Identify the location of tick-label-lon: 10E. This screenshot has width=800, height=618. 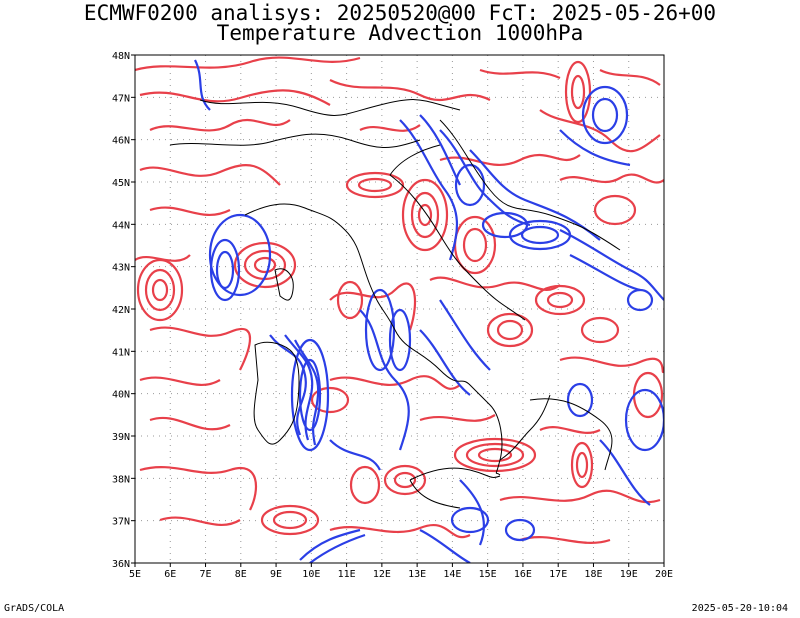
(311, 574).